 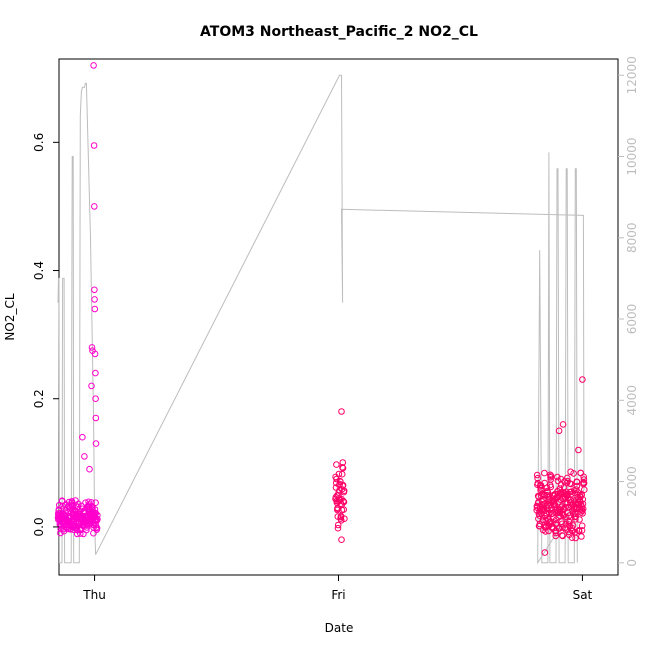 I want to click on y-left-tick-label: 0.0, so click(x=39, y=526).